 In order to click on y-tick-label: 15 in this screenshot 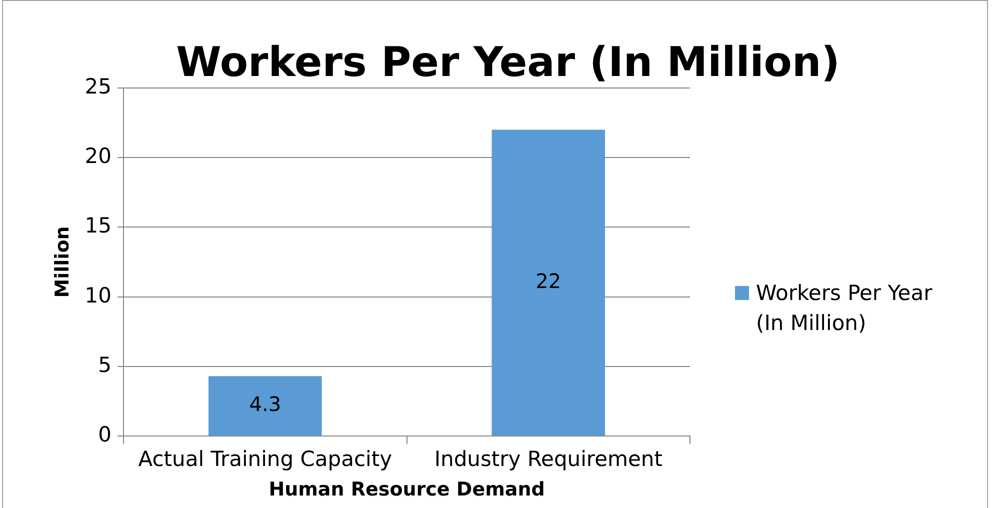, I will do `click(98, 226)`.